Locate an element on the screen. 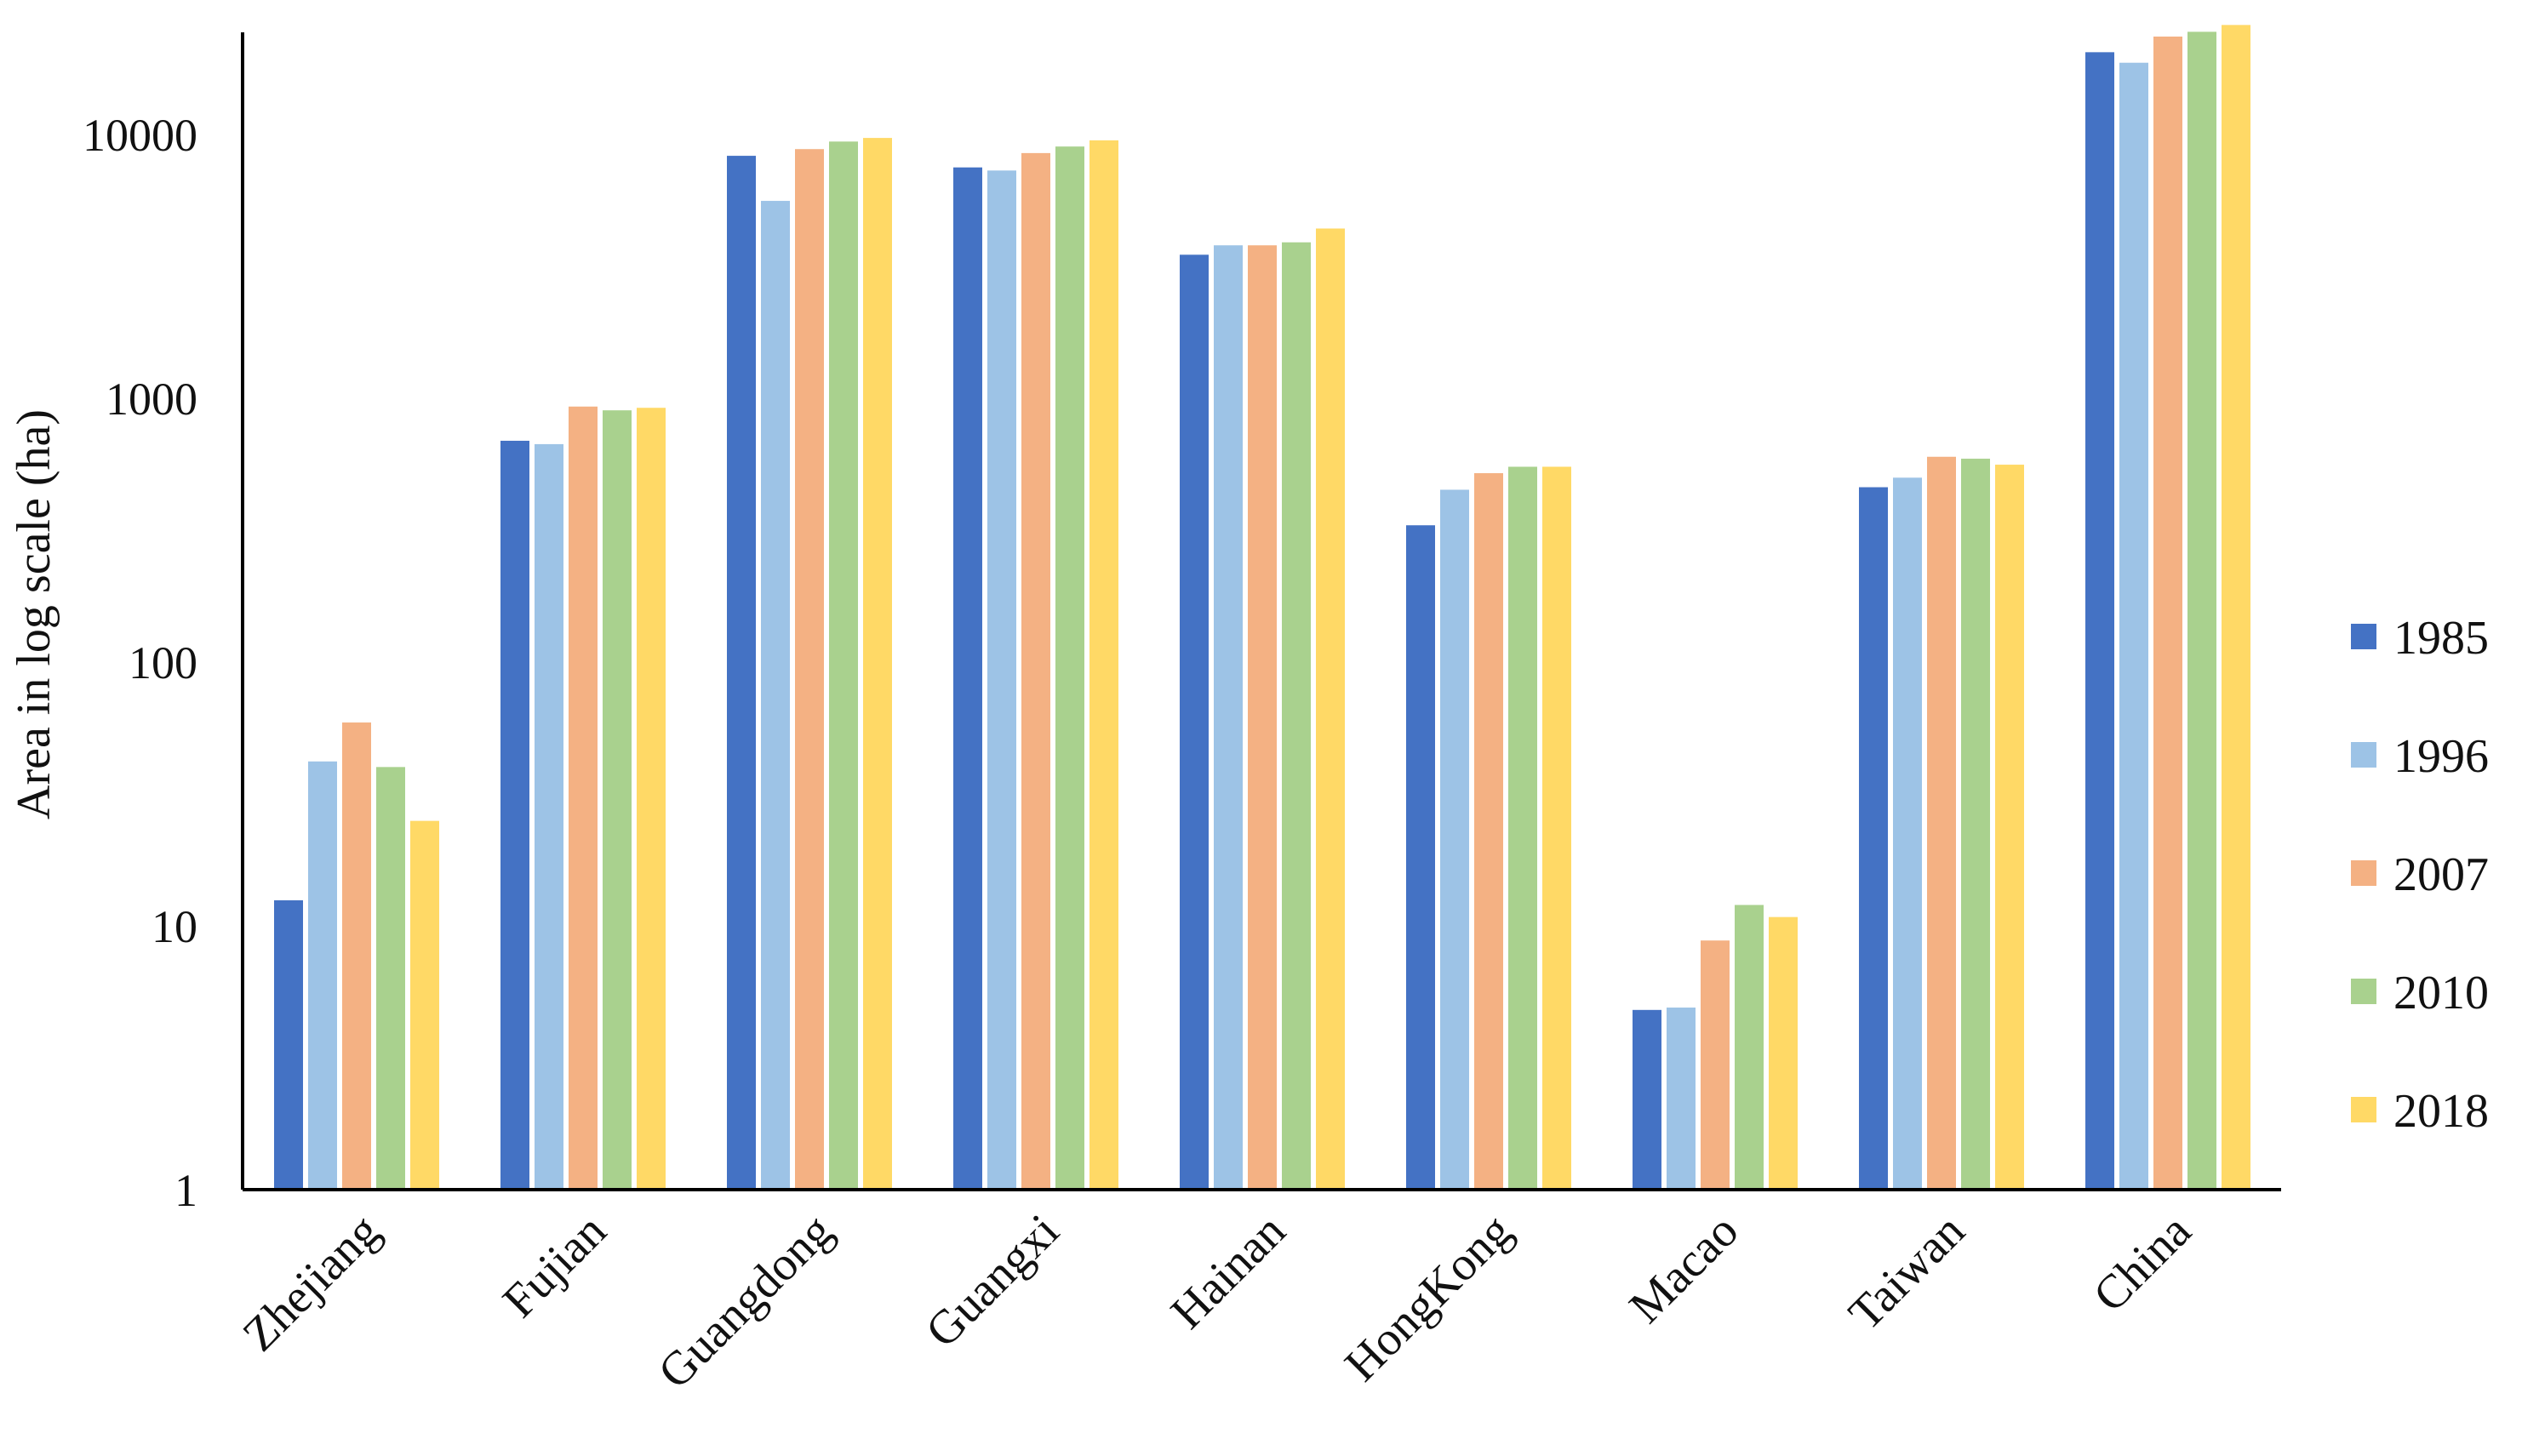 This screenshot has width=2522, height=1456. legend-item-2007: 2007 is located at coordinates (2420, 874).